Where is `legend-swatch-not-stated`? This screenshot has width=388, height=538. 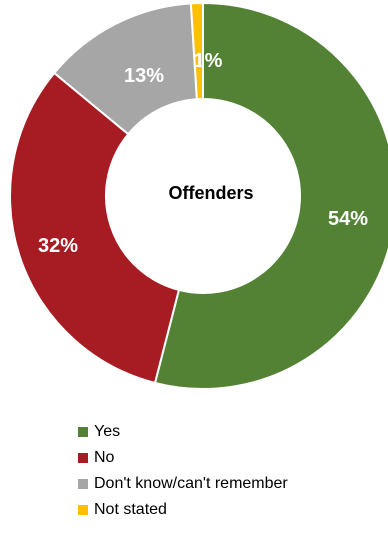 legend-swatch-not-stated is located at coordinates (83, 510).